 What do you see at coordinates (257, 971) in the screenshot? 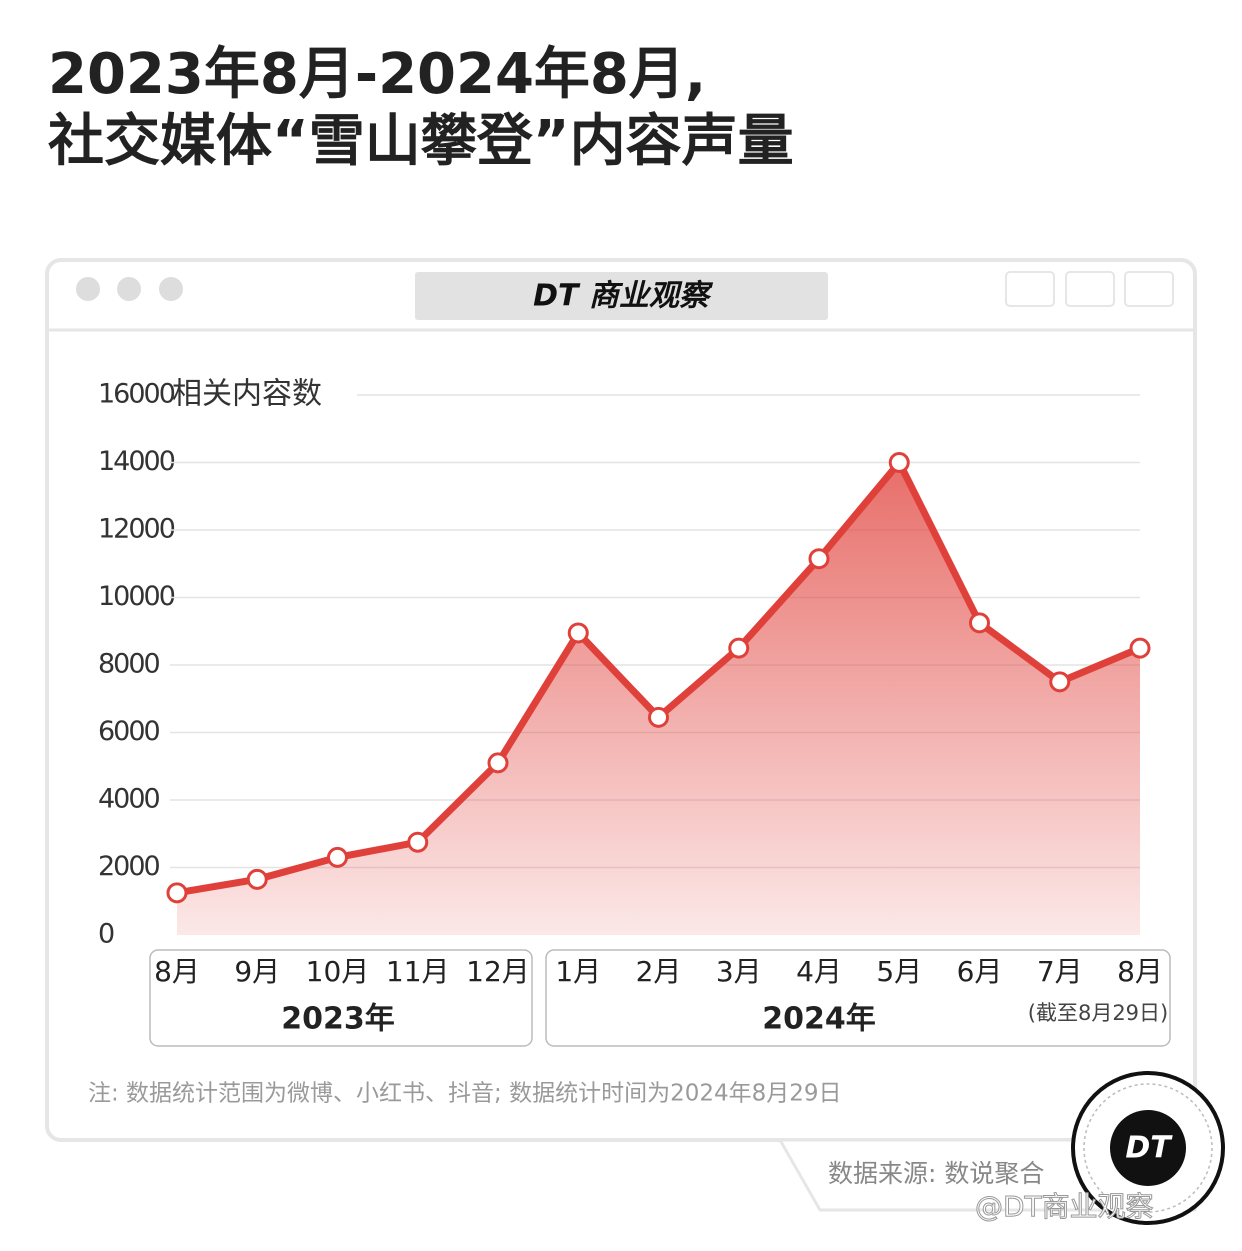
I see `x-tick-label: 9月` at bounding box center [257, 971].